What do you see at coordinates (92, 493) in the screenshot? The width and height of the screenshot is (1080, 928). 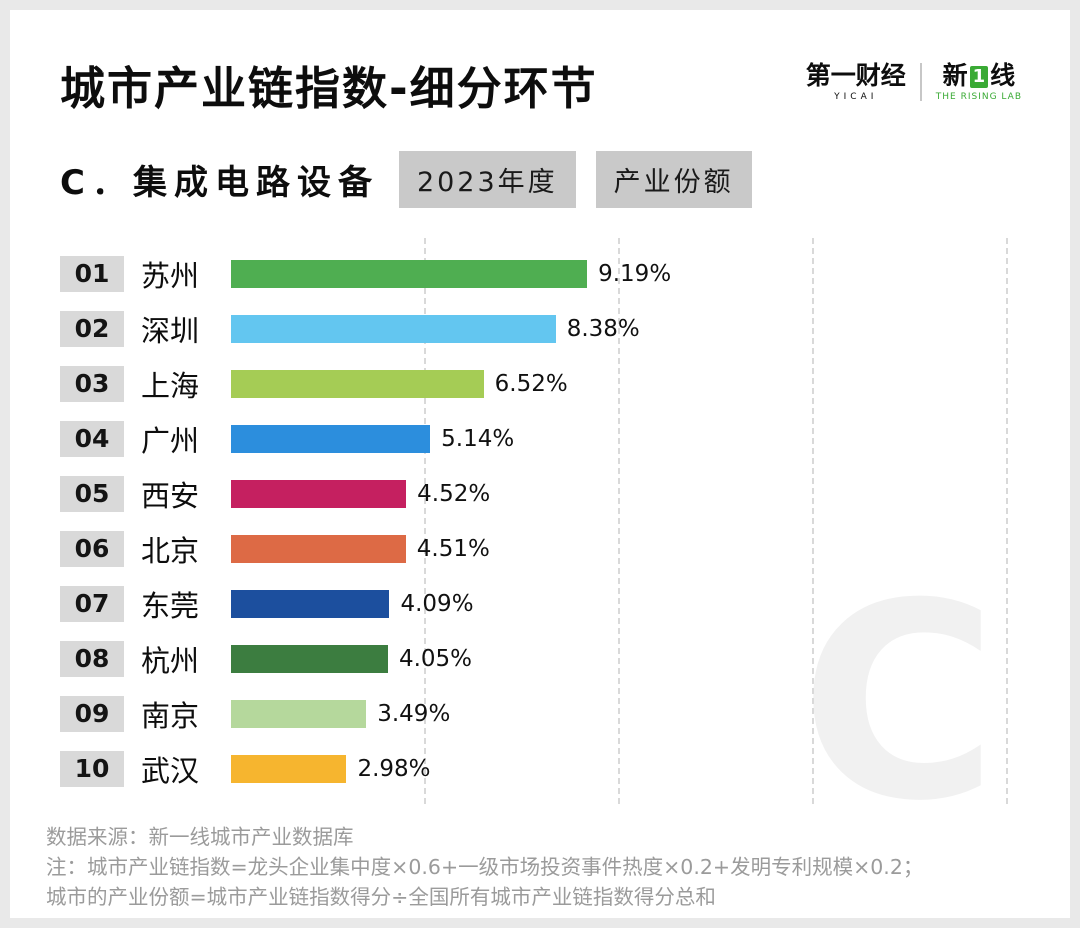 I see `rank-badge: 05` at bounding box center [92, 493].